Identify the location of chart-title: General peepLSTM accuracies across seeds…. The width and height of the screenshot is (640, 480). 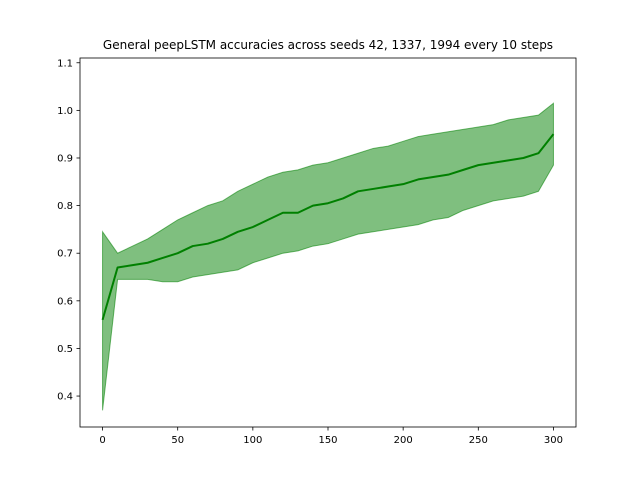
(328, 45).